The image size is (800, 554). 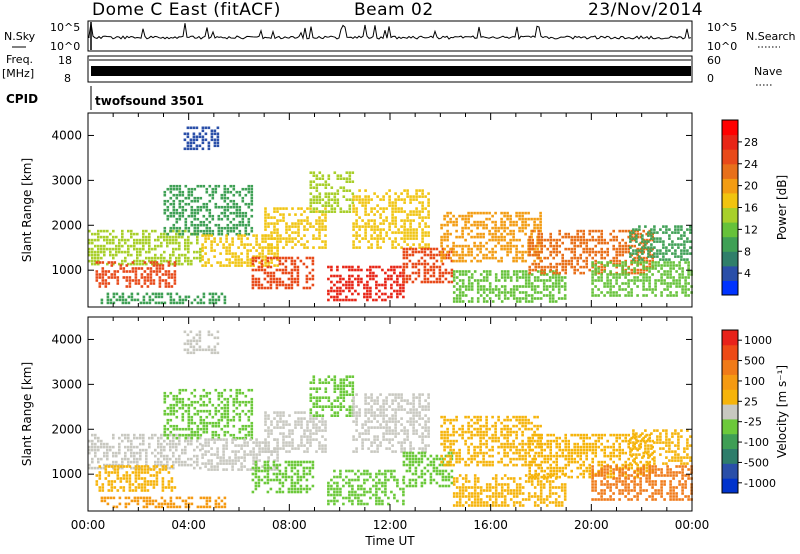 I want to click on colorbar-tick-label: 16, so click(x=751, y=208).